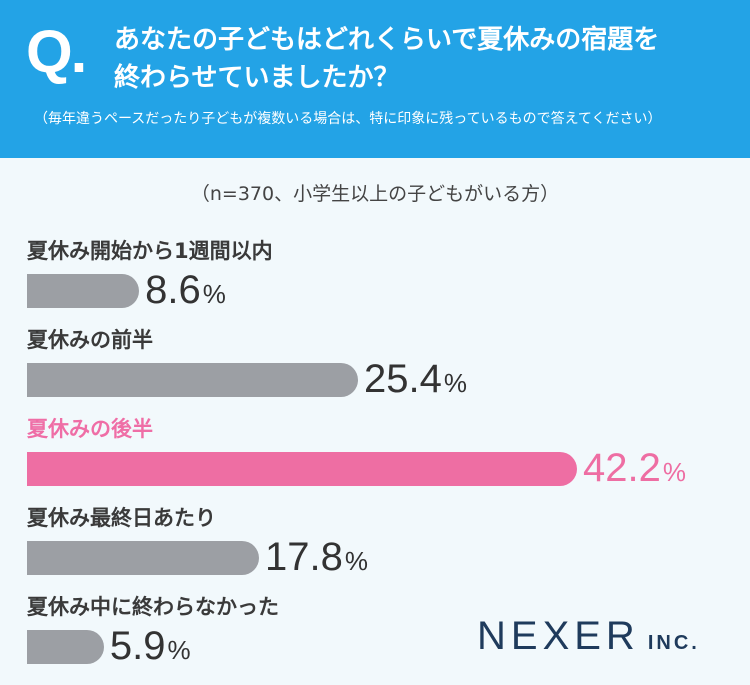 Image resolution: width=750 pixels, height=685 pixels. I want to click on value-label: 8.6%, so click(185, 290).